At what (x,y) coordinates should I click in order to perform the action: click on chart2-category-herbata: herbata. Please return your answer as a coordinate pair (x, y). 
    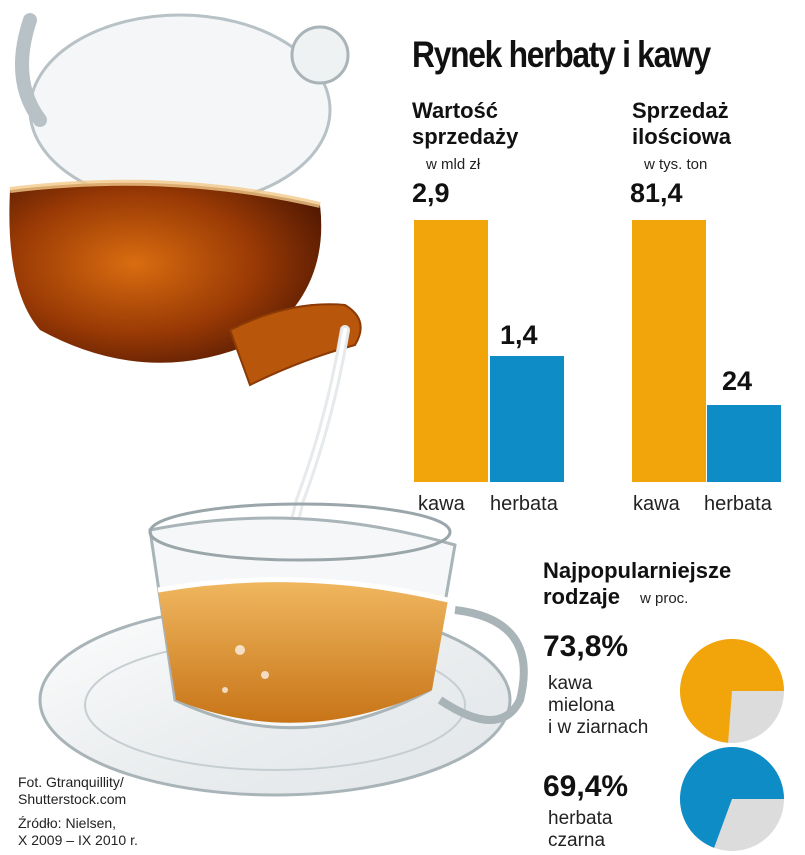
    Looking at the image, I should click on (738, 504).